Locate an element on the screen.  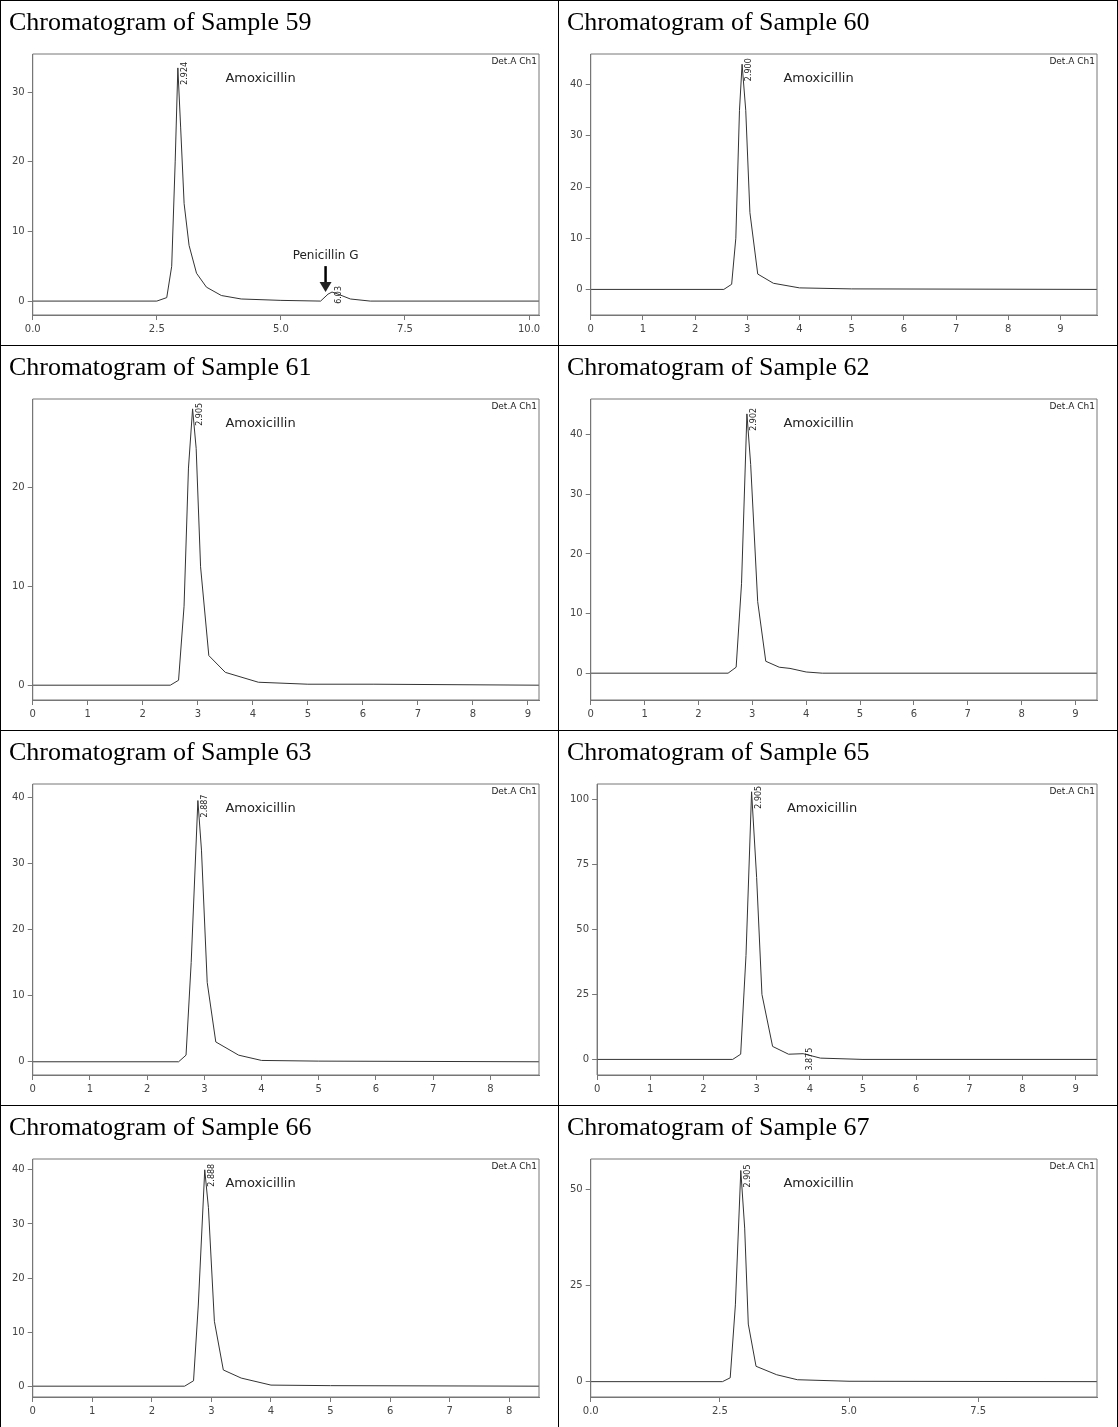
annotation: Penicillin G is located at coordinates (325, 255).